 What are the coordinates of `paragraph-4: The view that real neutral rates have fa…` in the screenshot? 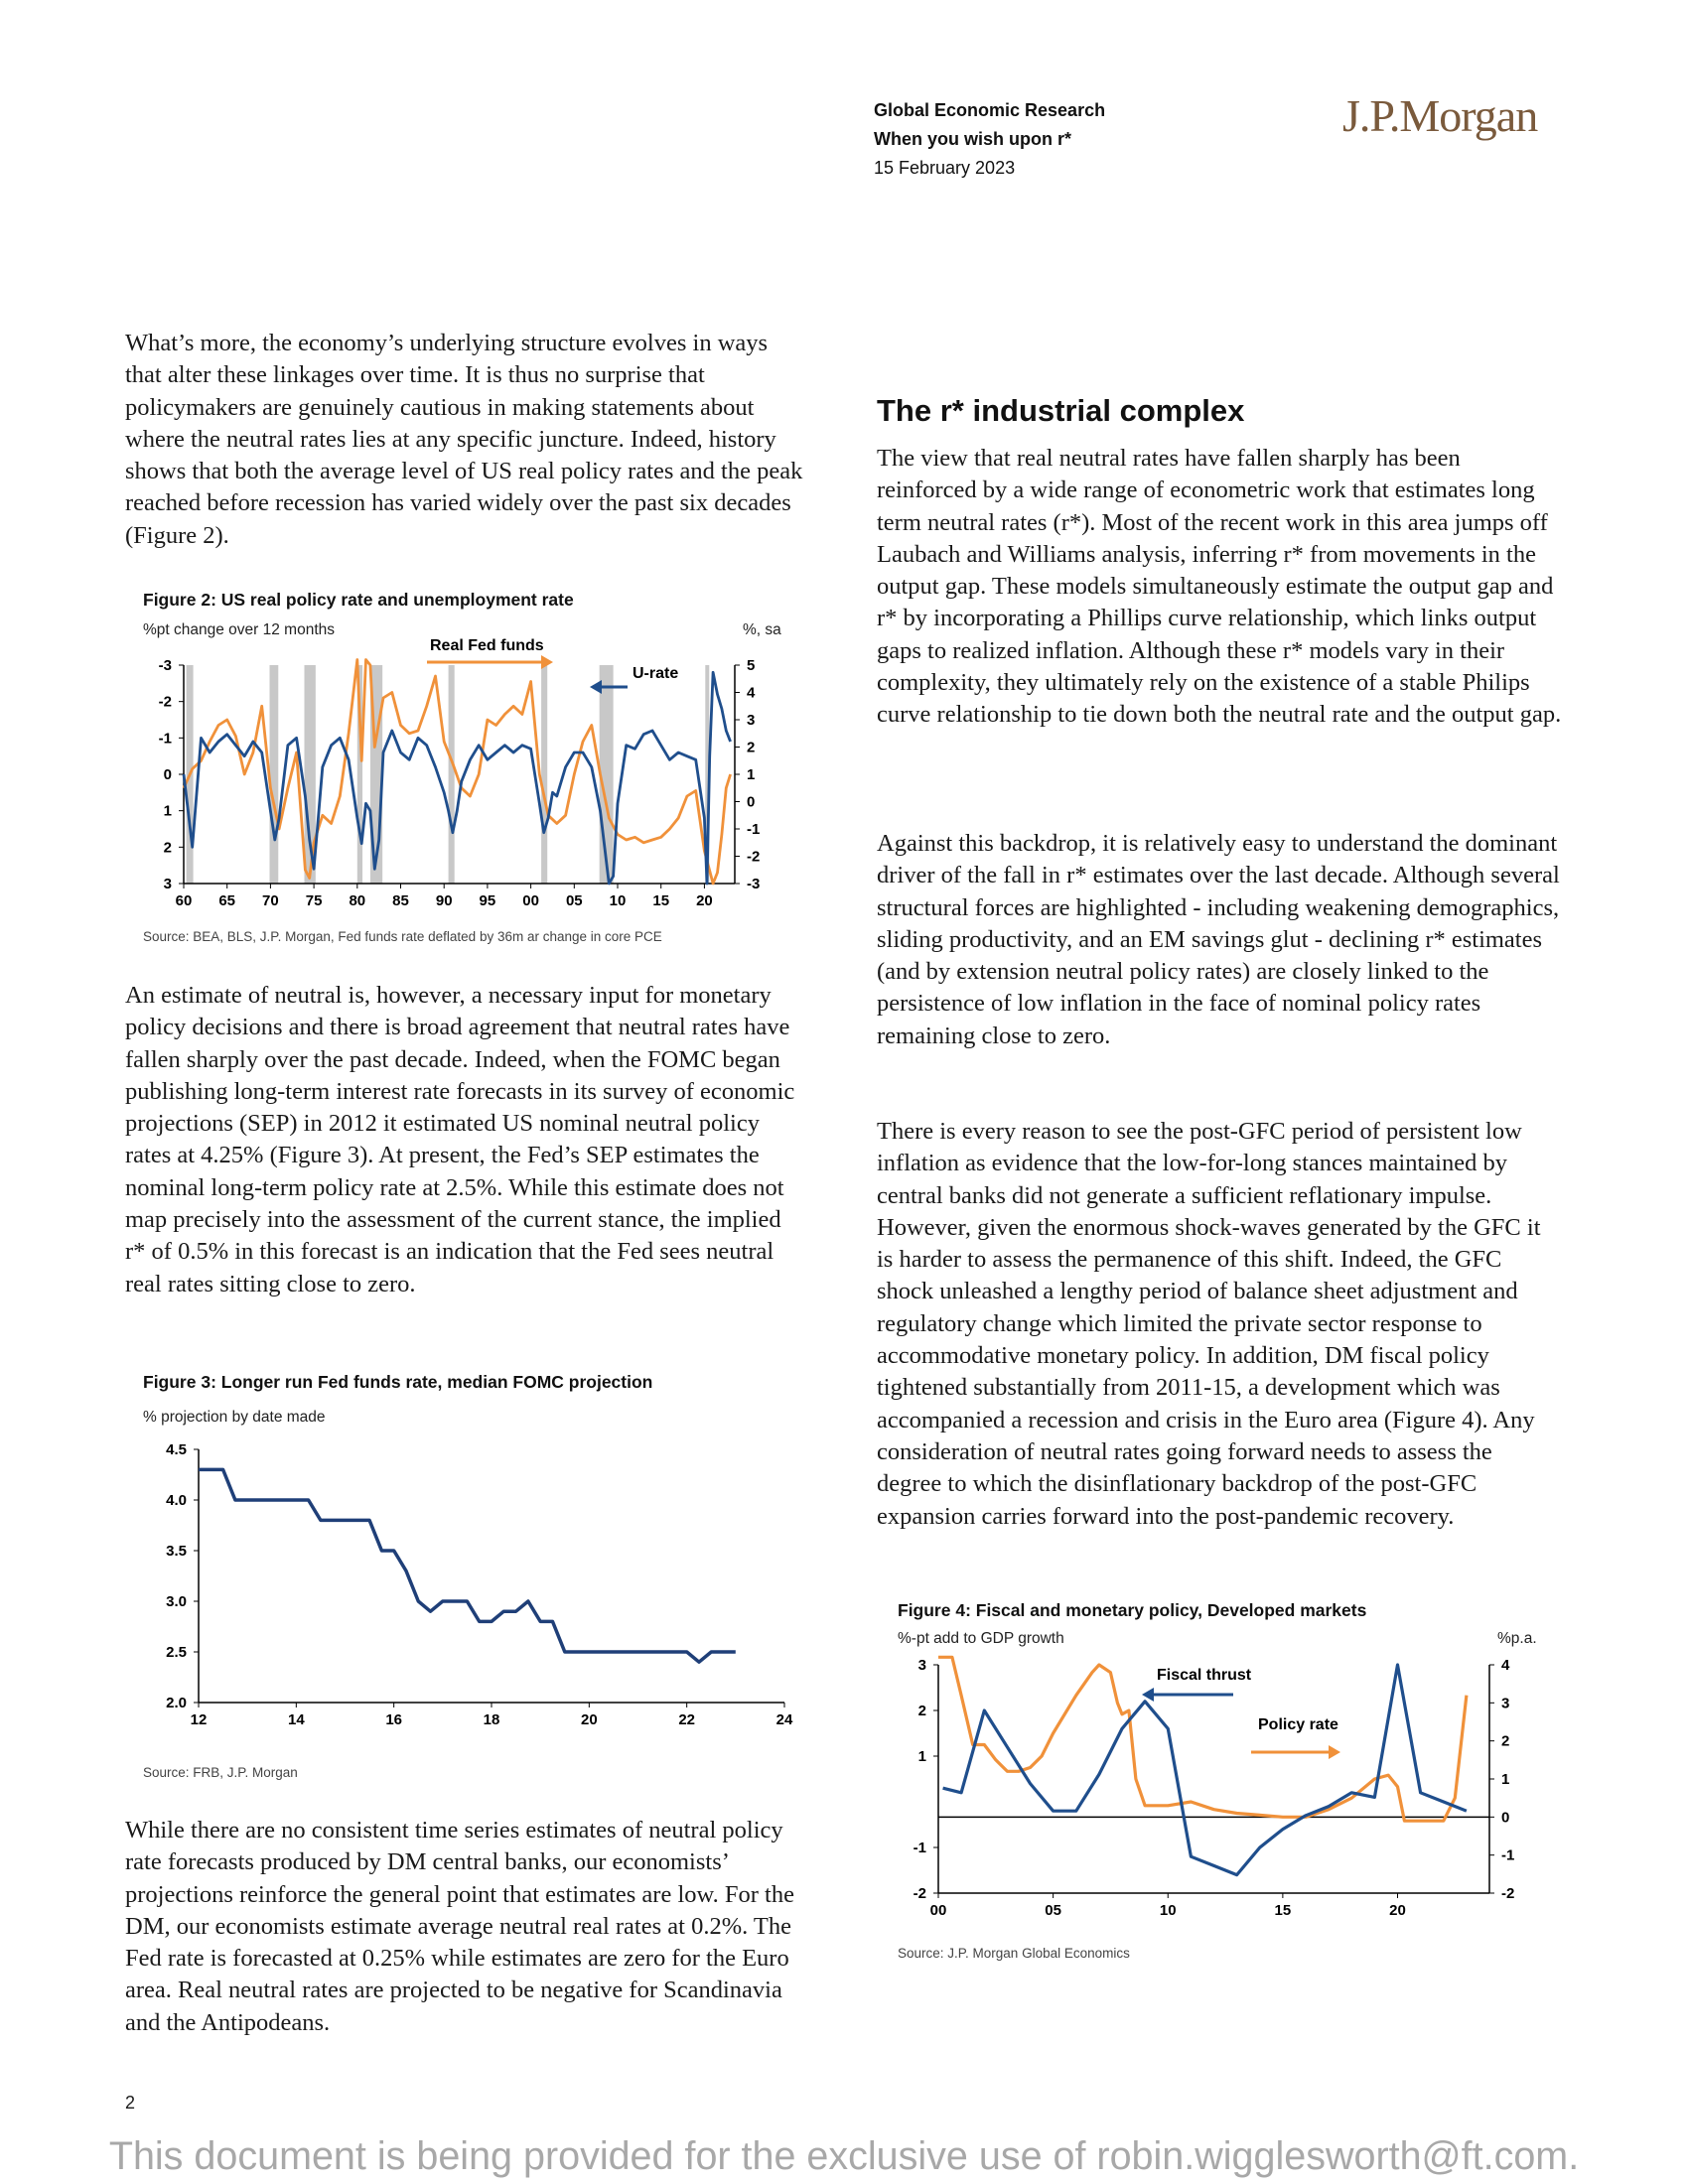 It's located at (1219, 587).